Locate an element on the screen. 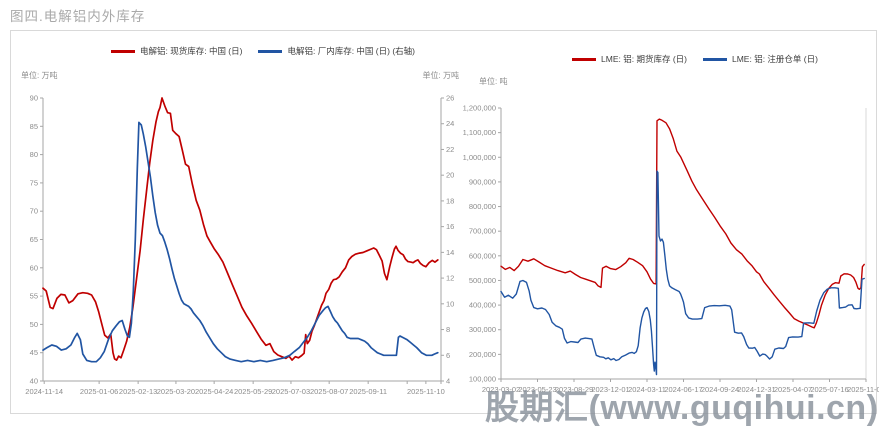 The height and width of the screenshot is (429, 879). svg-text: 300,000 is located at coordinates (482, 329).